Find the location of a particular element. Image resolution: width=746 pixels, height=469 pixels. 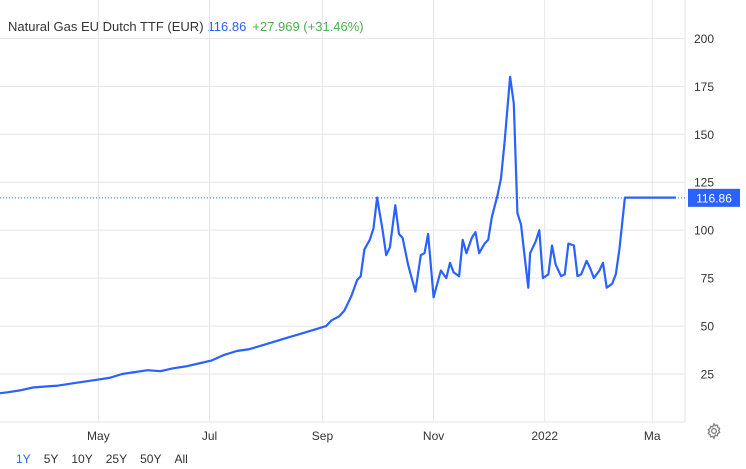

x-tick-label: 2022 is located at coordinates (544, 436).